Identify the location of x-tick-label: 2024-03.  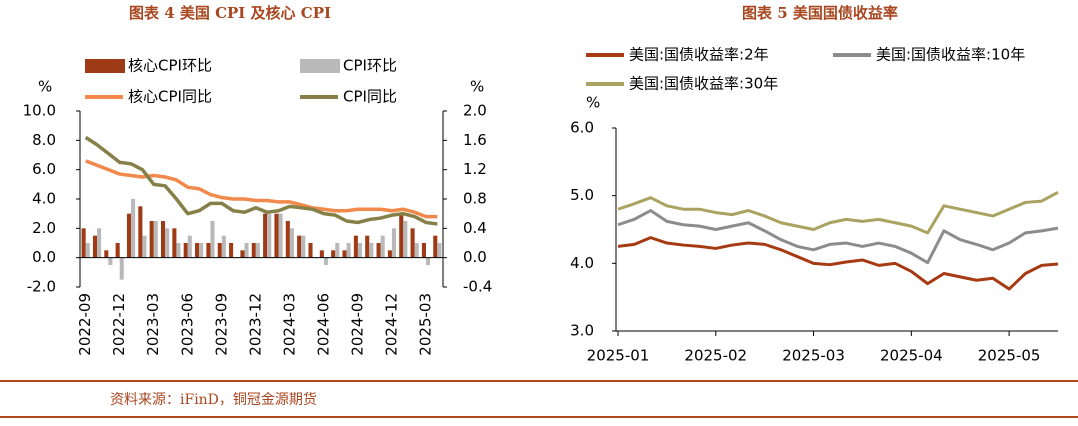
(289, 324).